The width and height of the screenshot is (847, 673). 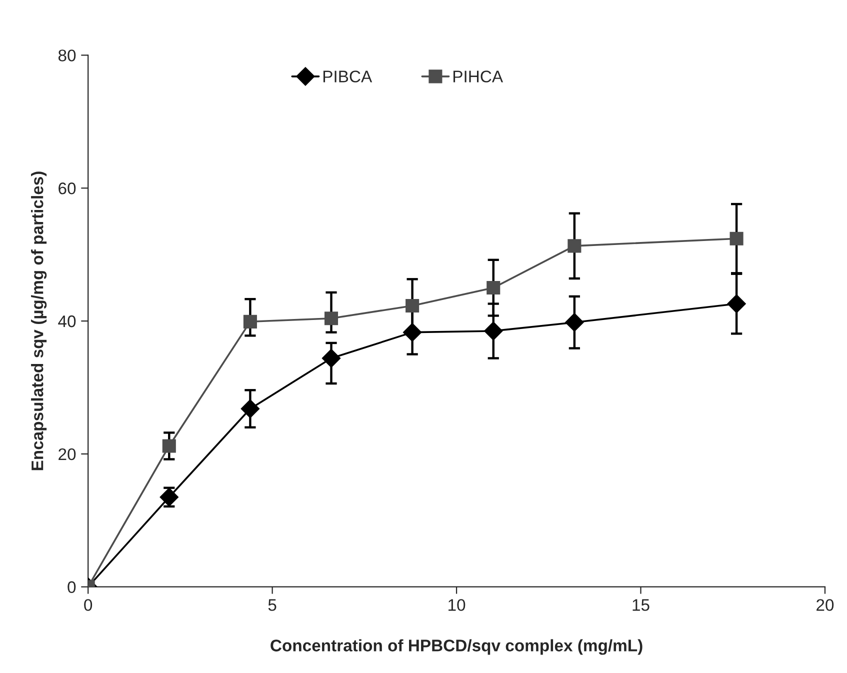 I want to click on x-tick-label: 10, so click(x=457, y=605).